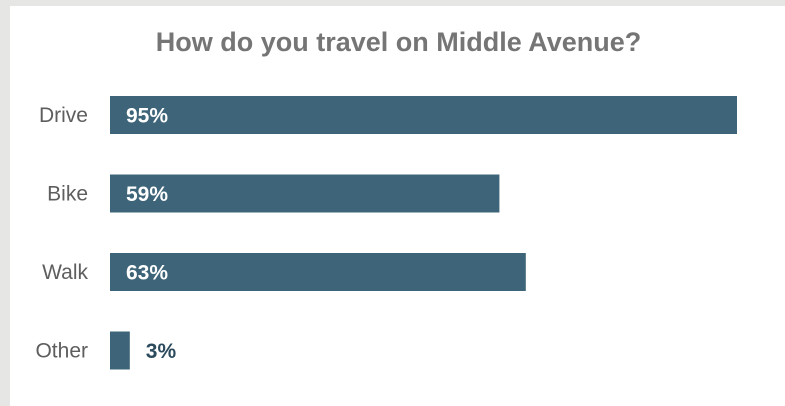 The width and height of the screenshot is (785, 406). I want to click on value-label-drive: 95%, so click(147, 116).